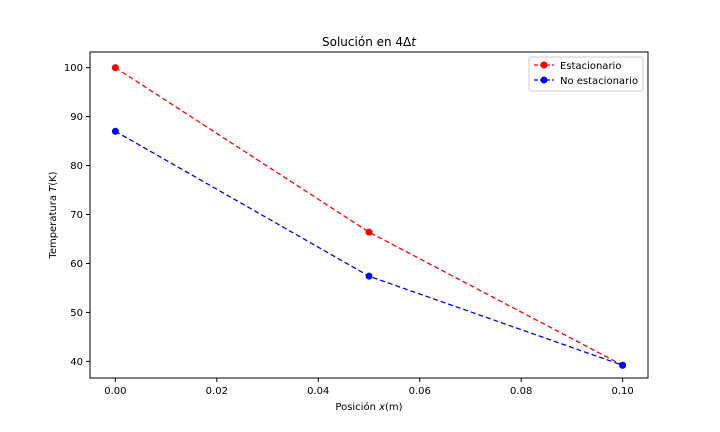 This screenshot has height=432, width=720. I want to click on y-tick-label: 70, so click(76, 215).